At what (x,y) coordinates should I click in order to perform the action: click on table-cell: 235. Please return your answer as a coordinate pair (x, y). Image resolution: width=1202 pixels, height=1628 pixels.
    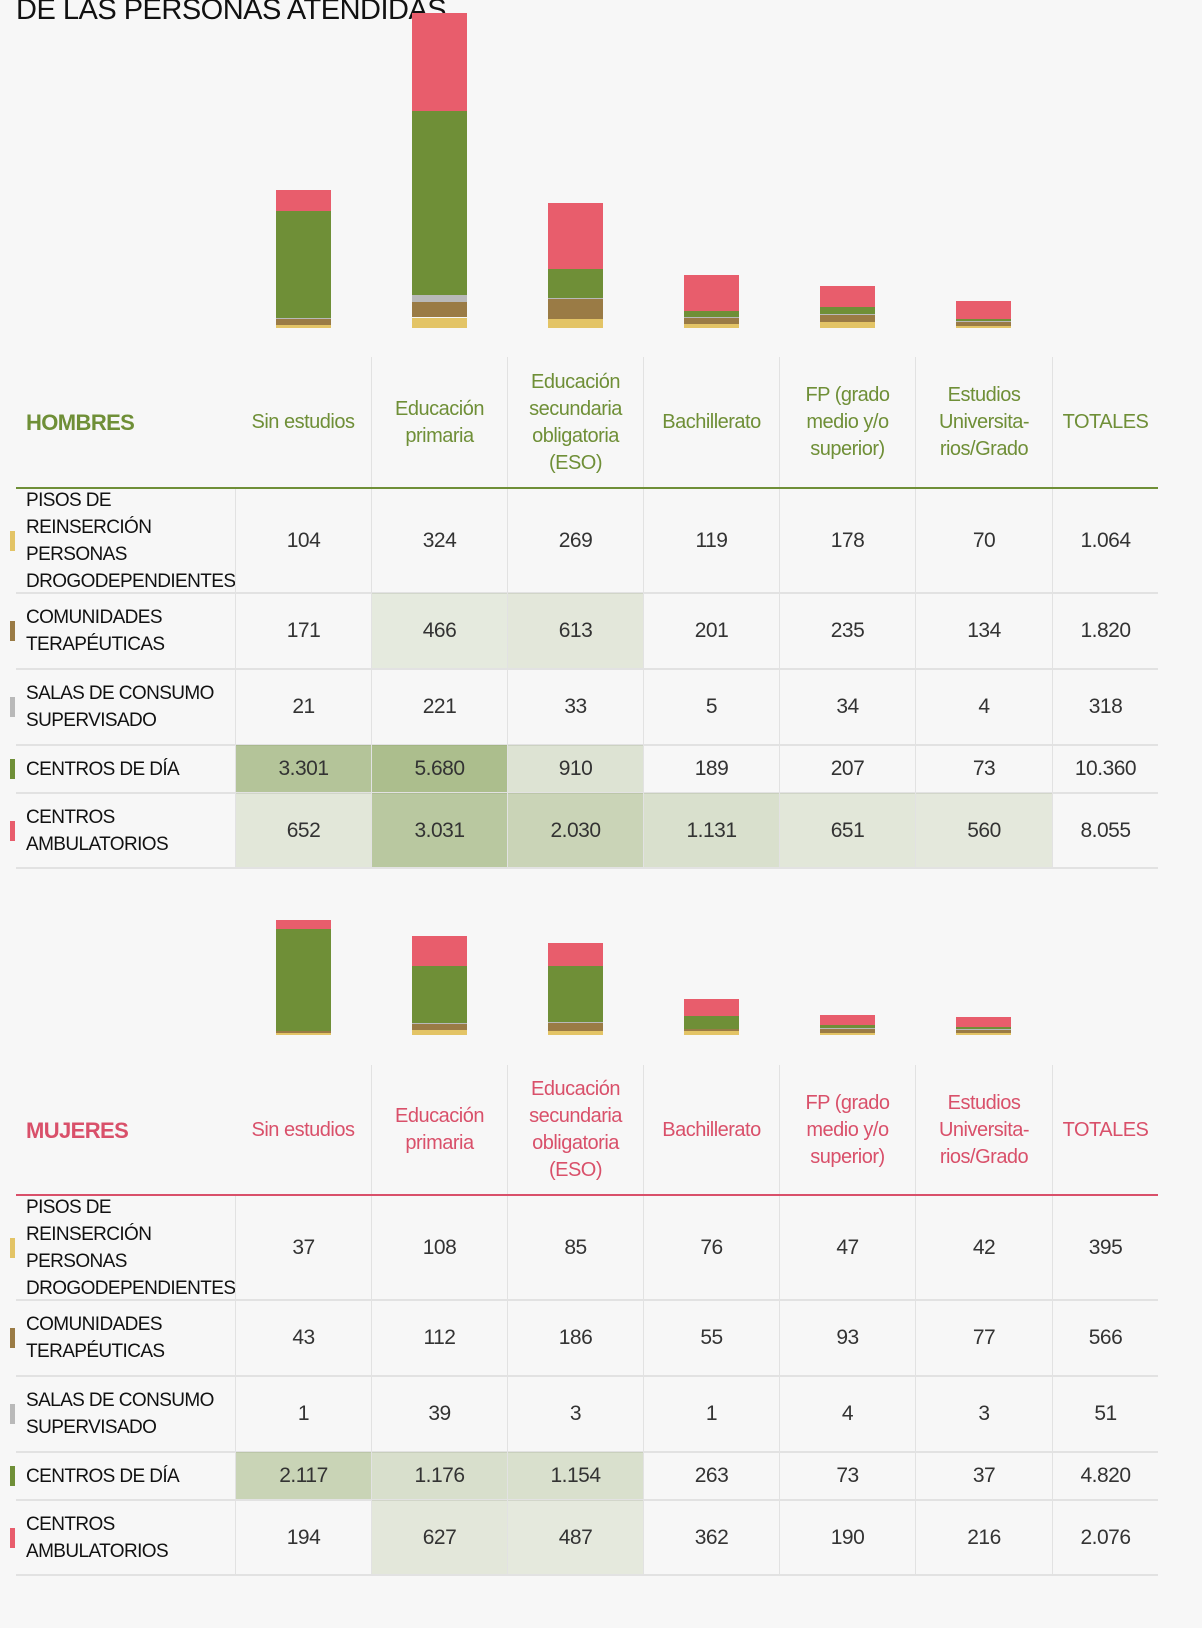
    Looking at the image, I should click on (847, 631).